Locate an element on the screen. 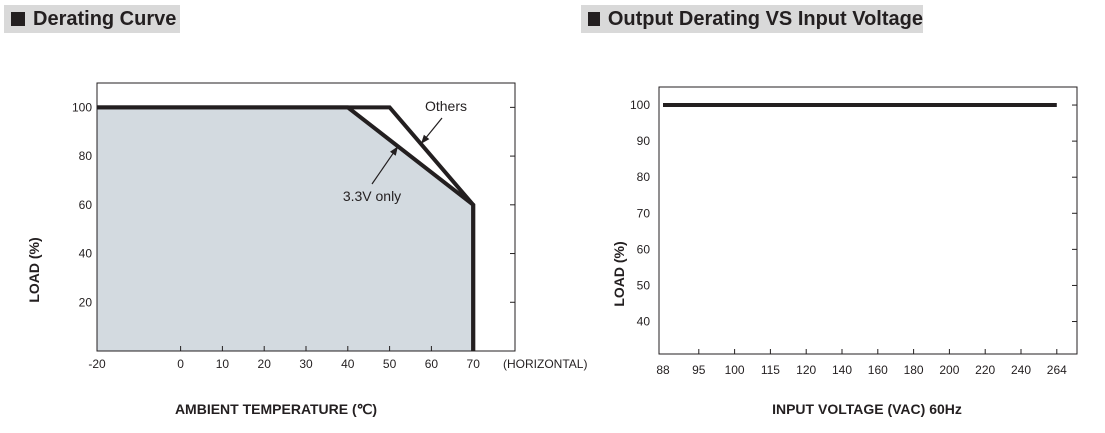 The width and height of the screenshot is (1105, 433). x-tick-label: 88 is located at coordinates (663, 370).